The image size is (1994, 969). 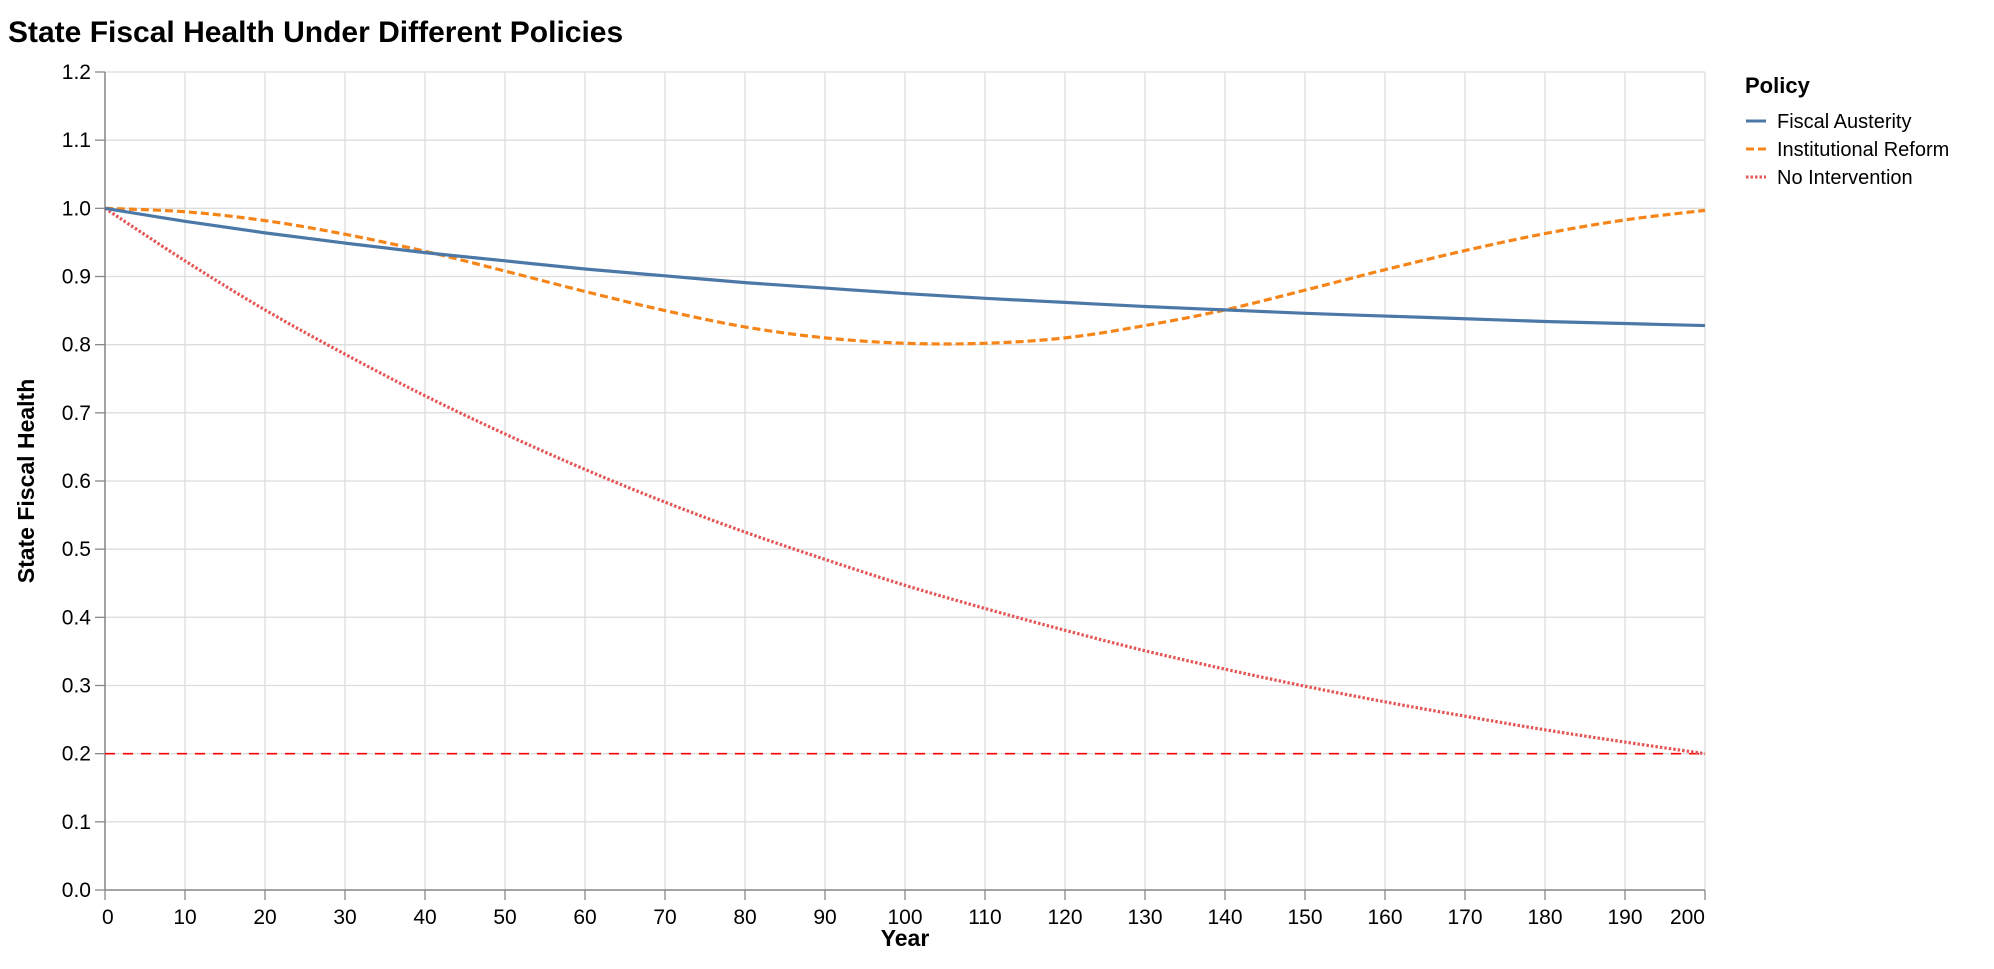 I want to click on series-line-institutional-reform, so click(x=905, y=276).